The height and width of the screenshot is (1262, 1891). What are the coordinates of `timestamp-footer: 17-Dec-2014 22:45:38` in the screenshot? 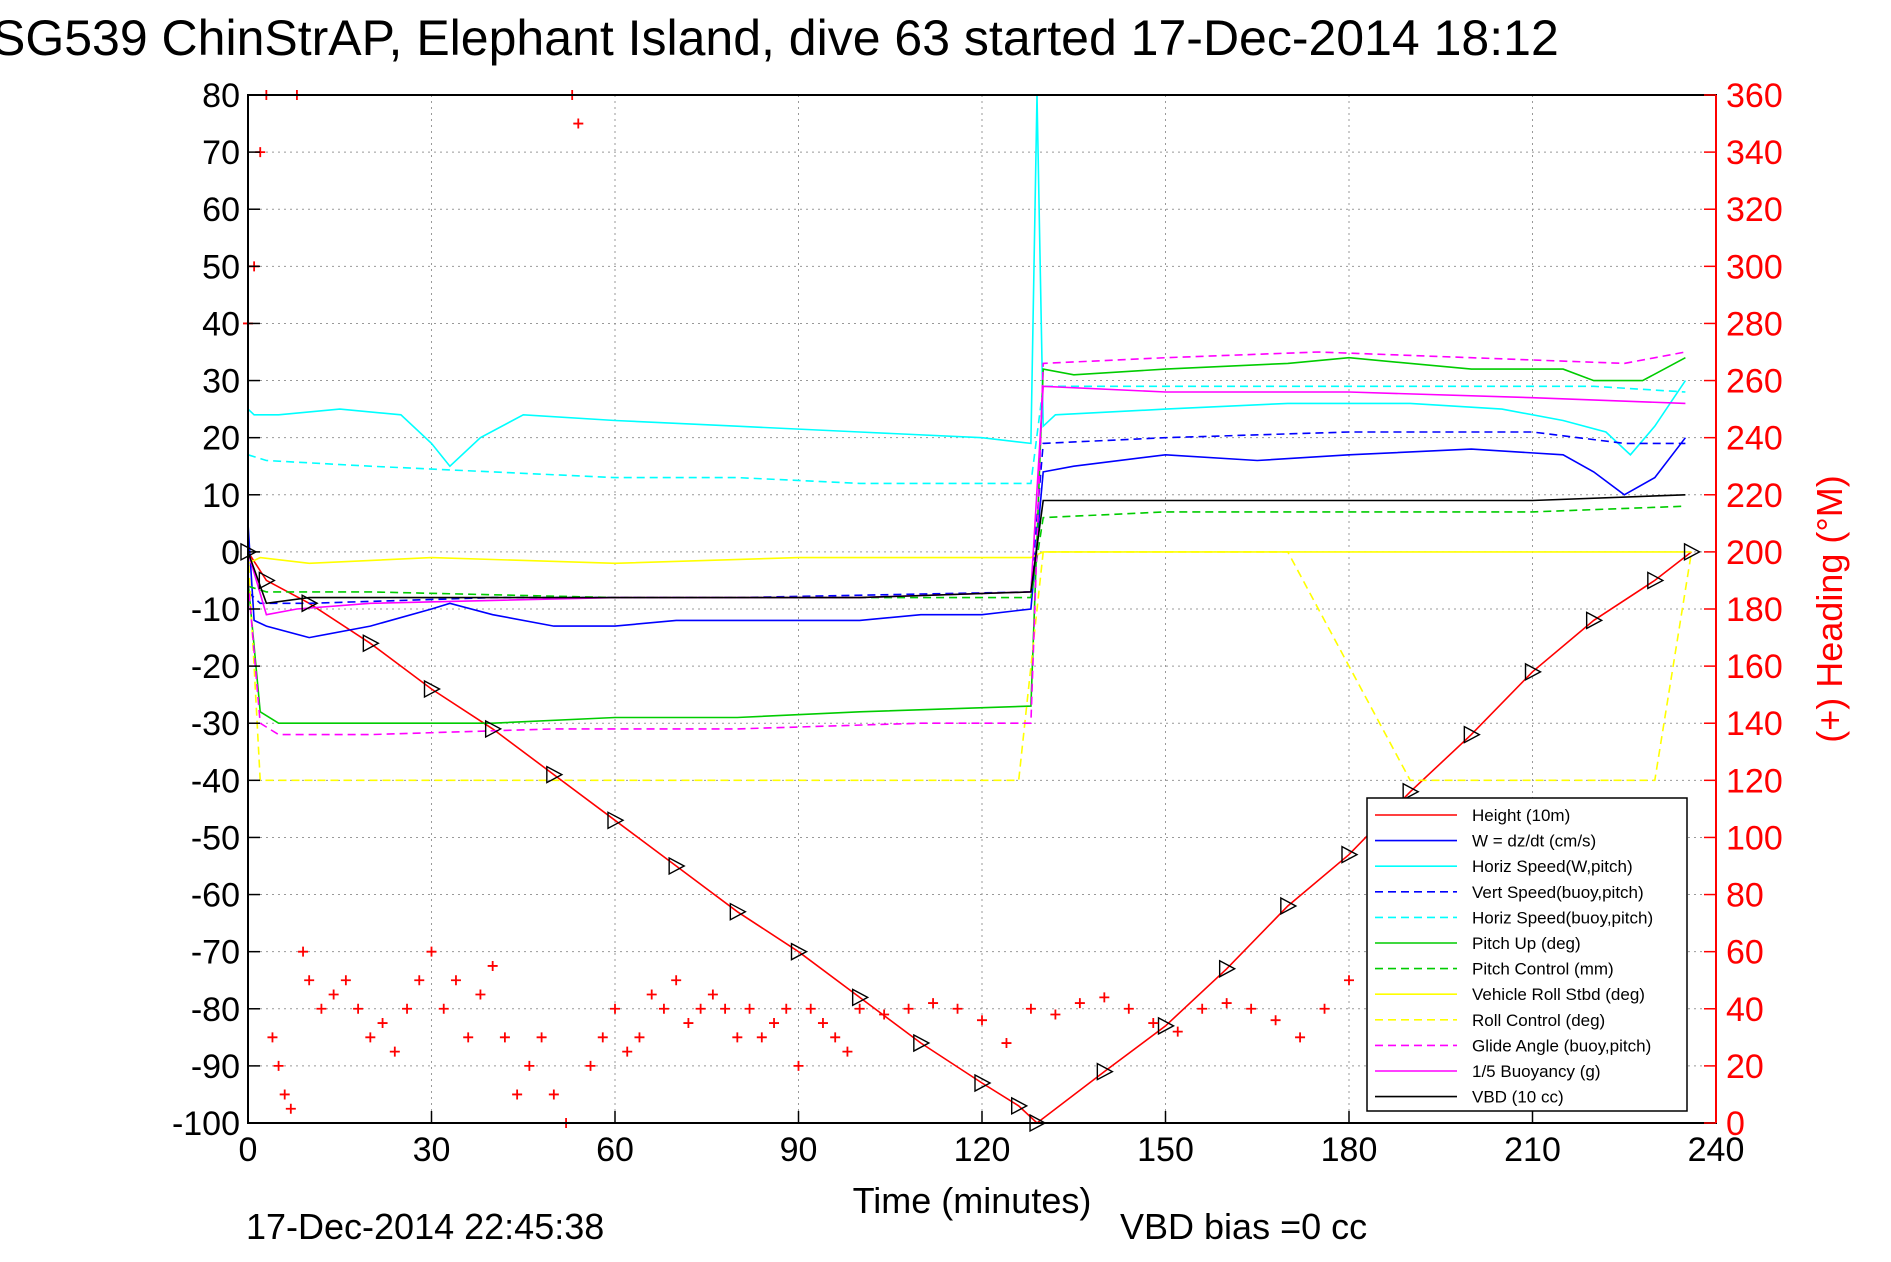 It's located at (425, 1226).